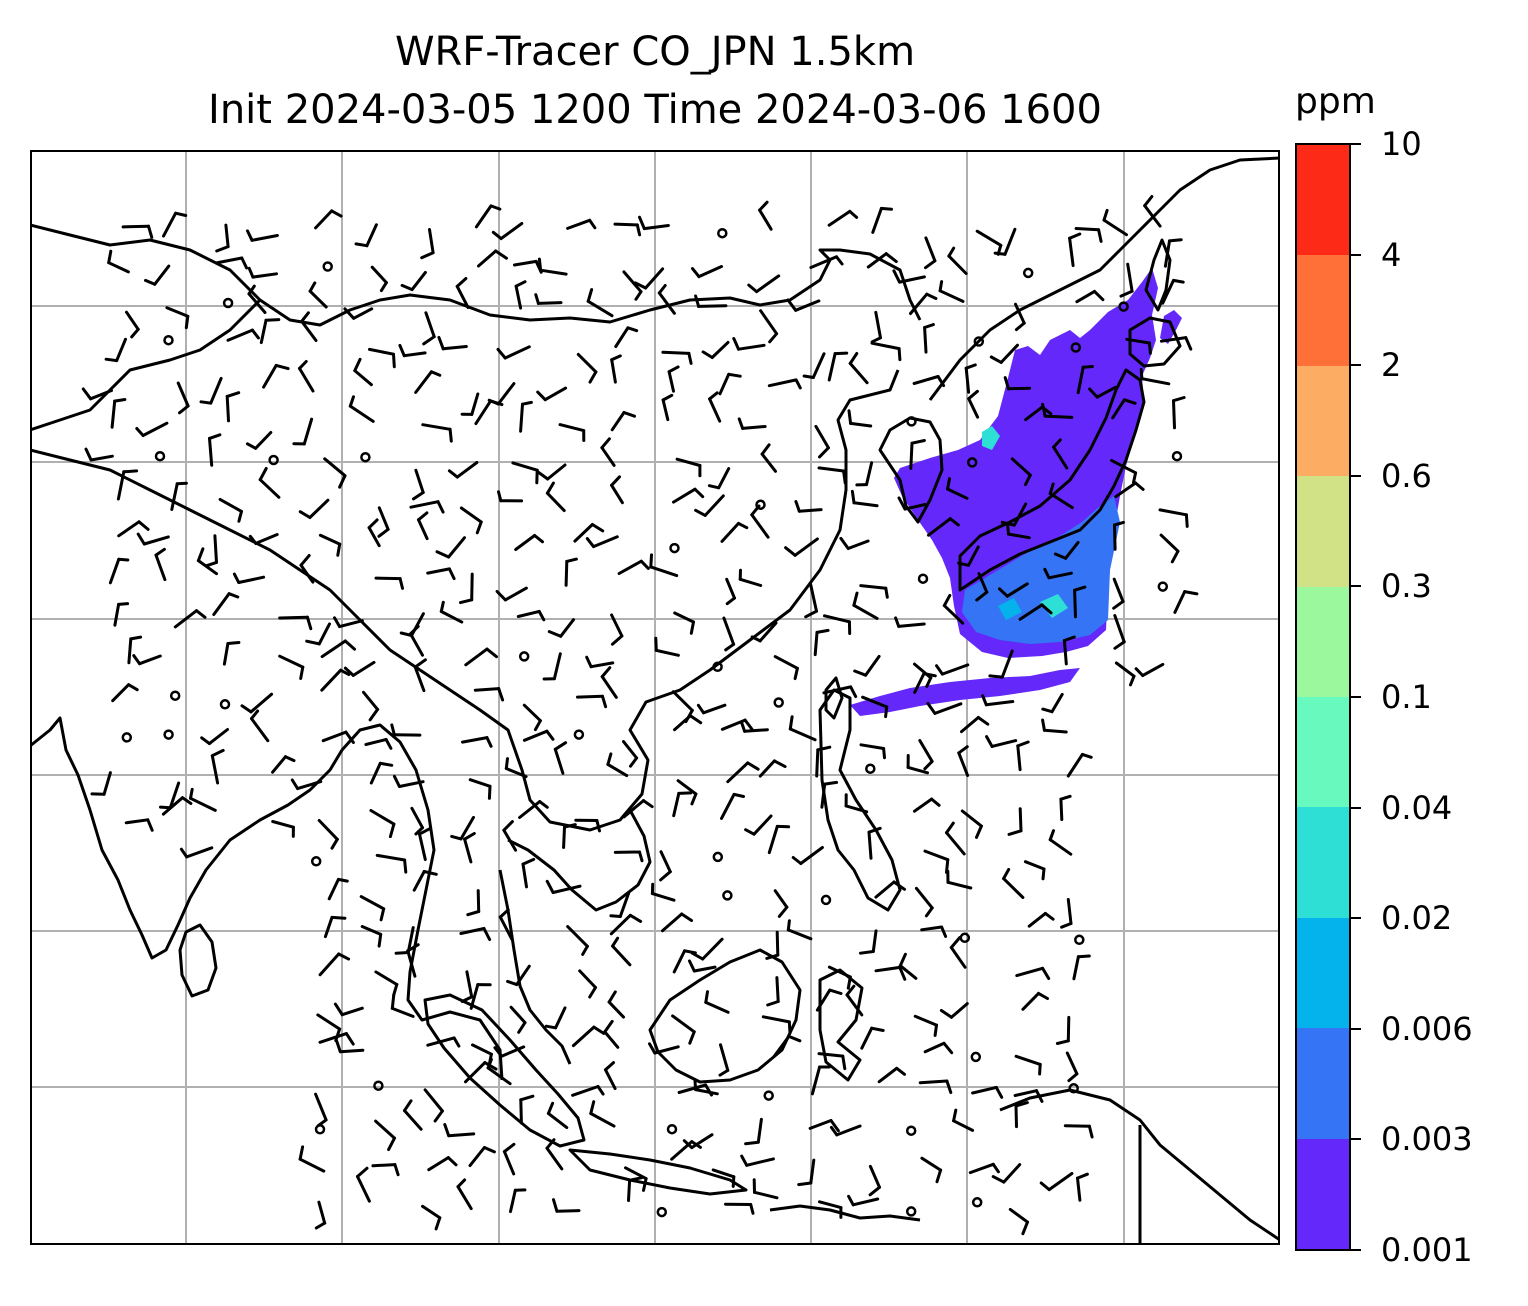 This screenshot has height=1306, width=1528. Describe the element at coordinates (1054, 606) in the screenshot. I see `plume-high-patch` at that location.